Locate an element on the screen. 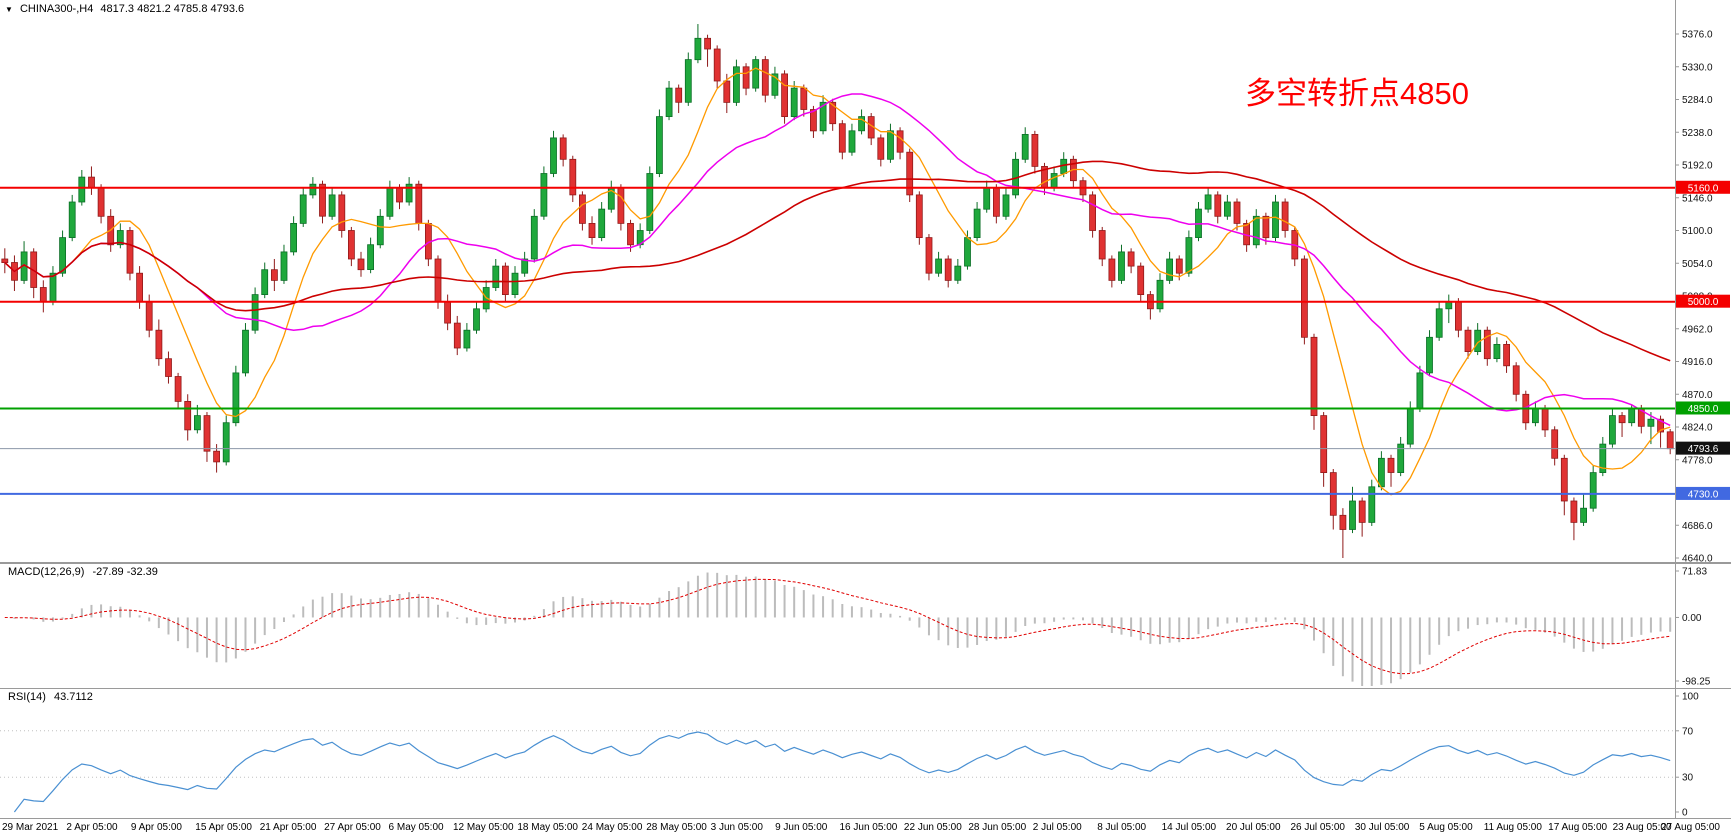 The height and width of the screenshot is (837, 1731). macd-values: -27.89 -32.39 is located at coordinates (125, 572).